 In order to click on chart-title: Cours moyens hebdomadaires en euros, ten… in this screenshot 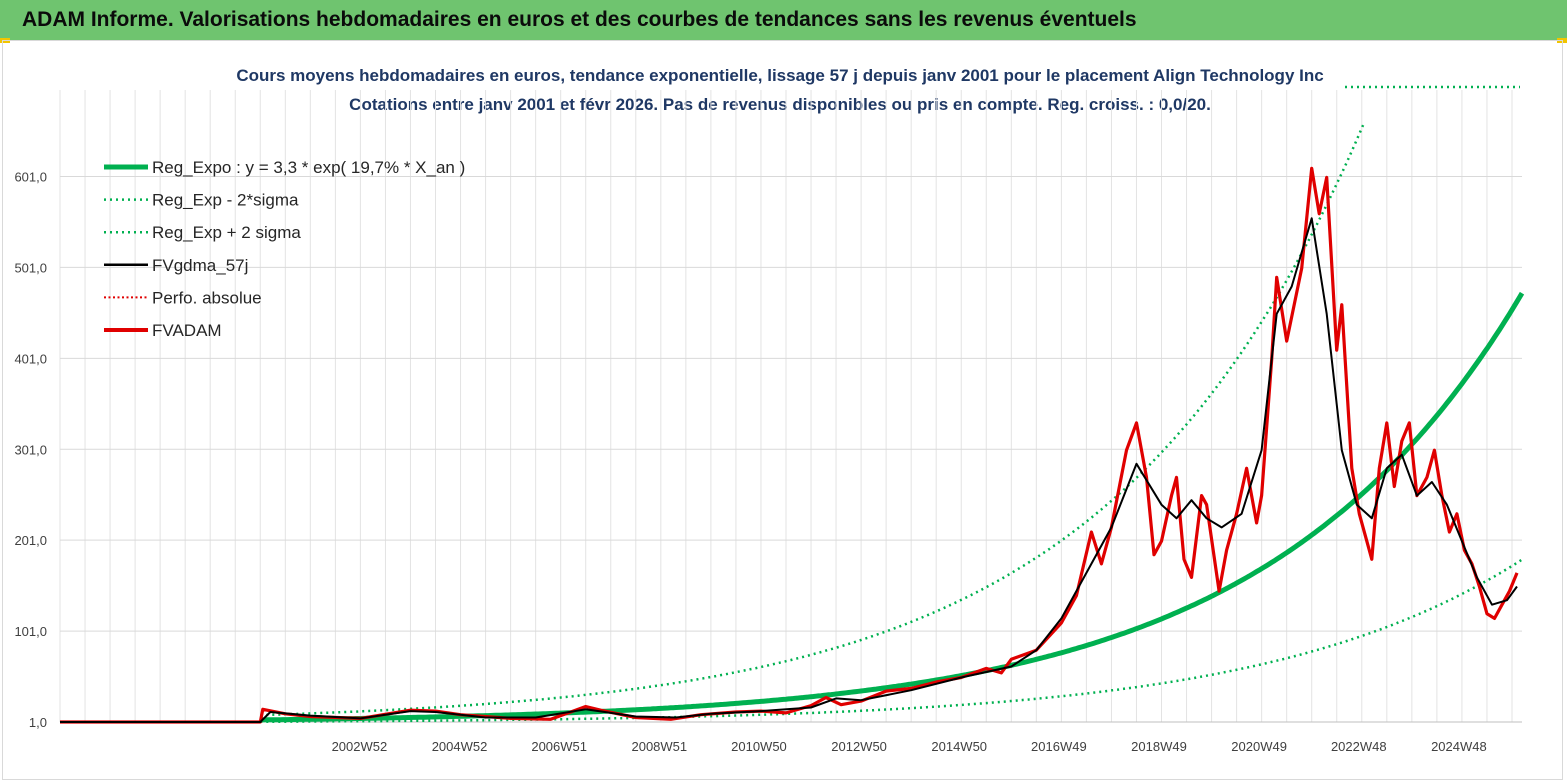, I will do `click(779, 75)`.